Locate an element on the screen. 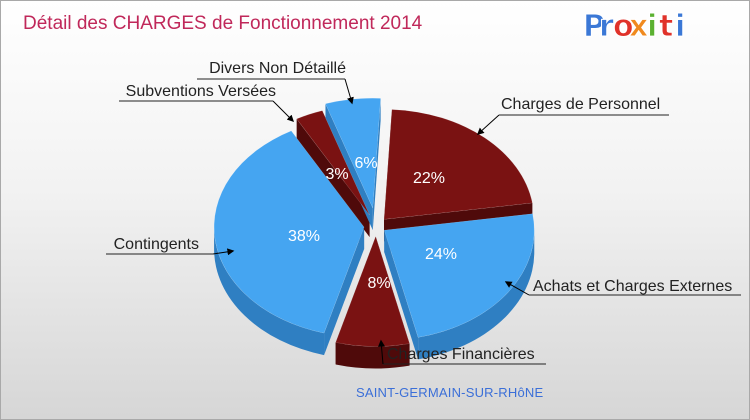 This screenshot has width=750, height=420. slice-percent-label: 24% is located at coordinates (441, 254).